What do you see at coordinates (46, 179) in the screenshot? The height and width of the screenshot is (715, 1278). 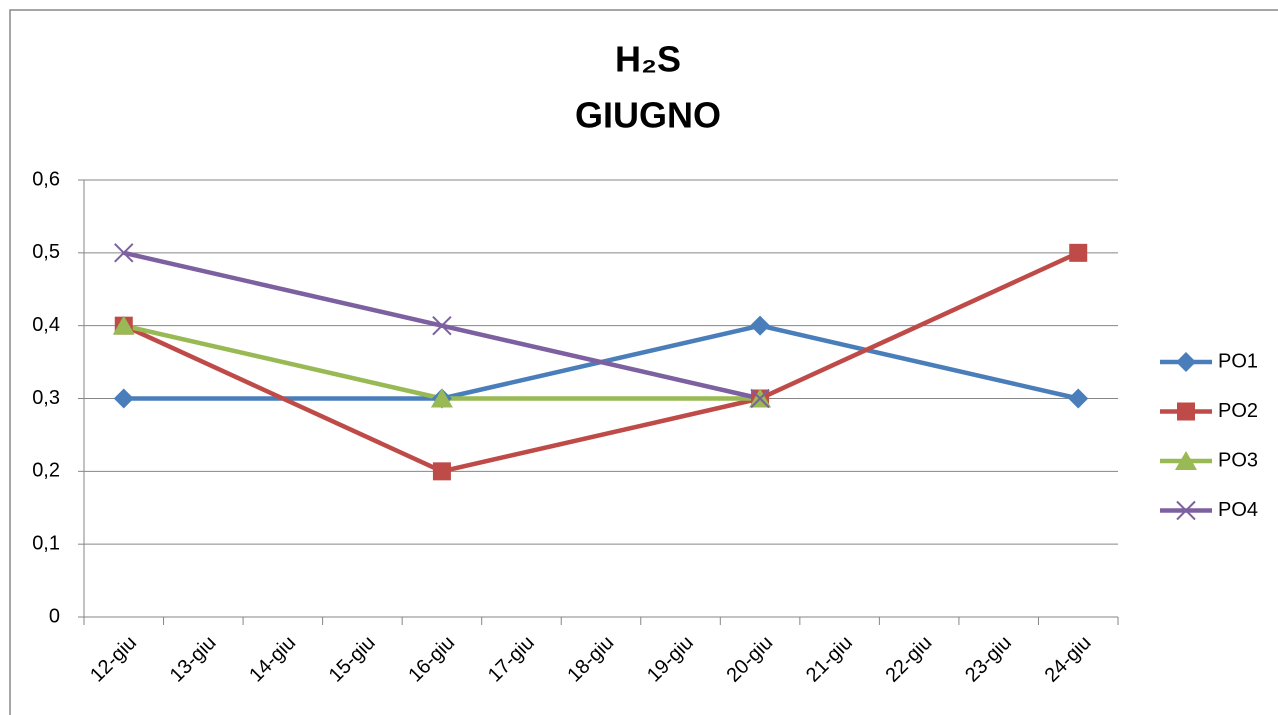 I see `y-tick-label: 0,6` at bounding box center [46, 179].